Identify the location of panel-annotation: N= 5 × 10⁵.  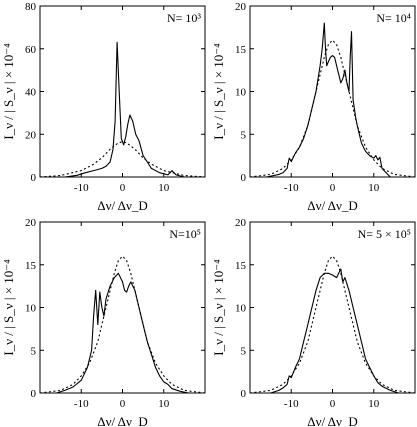
(384, 234).